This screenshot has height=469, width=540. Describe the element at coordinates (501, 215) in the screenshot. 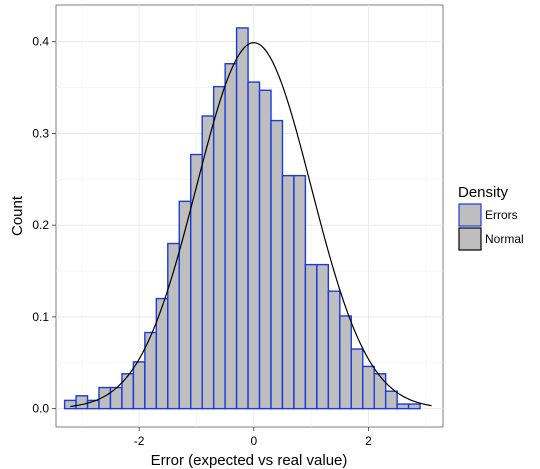

I see `legend-label-errors: Errors` at that location.